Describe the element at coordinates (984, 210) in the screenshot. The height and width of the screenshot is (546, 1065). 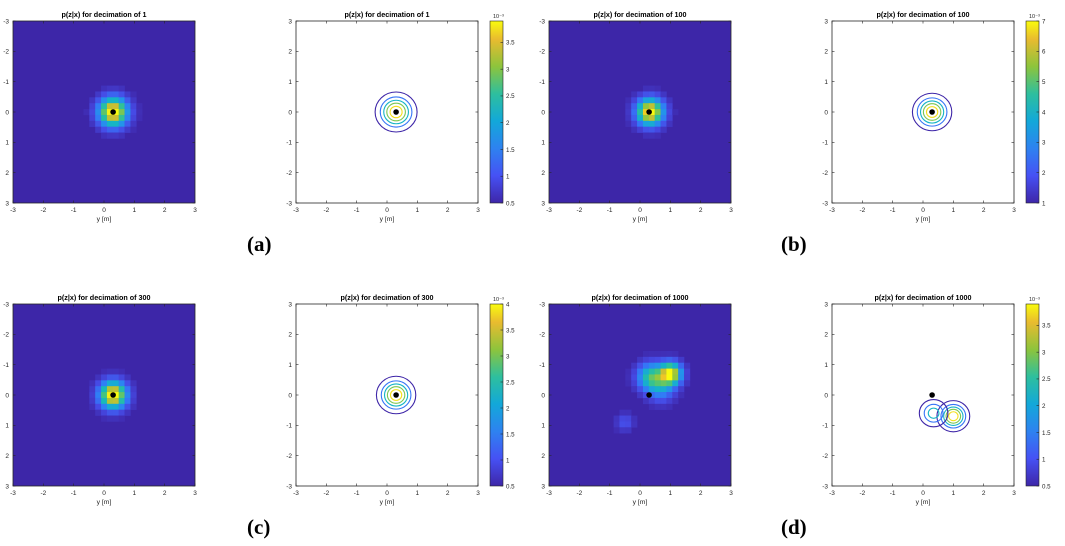
I see `x-tick-label: 2` at that location.